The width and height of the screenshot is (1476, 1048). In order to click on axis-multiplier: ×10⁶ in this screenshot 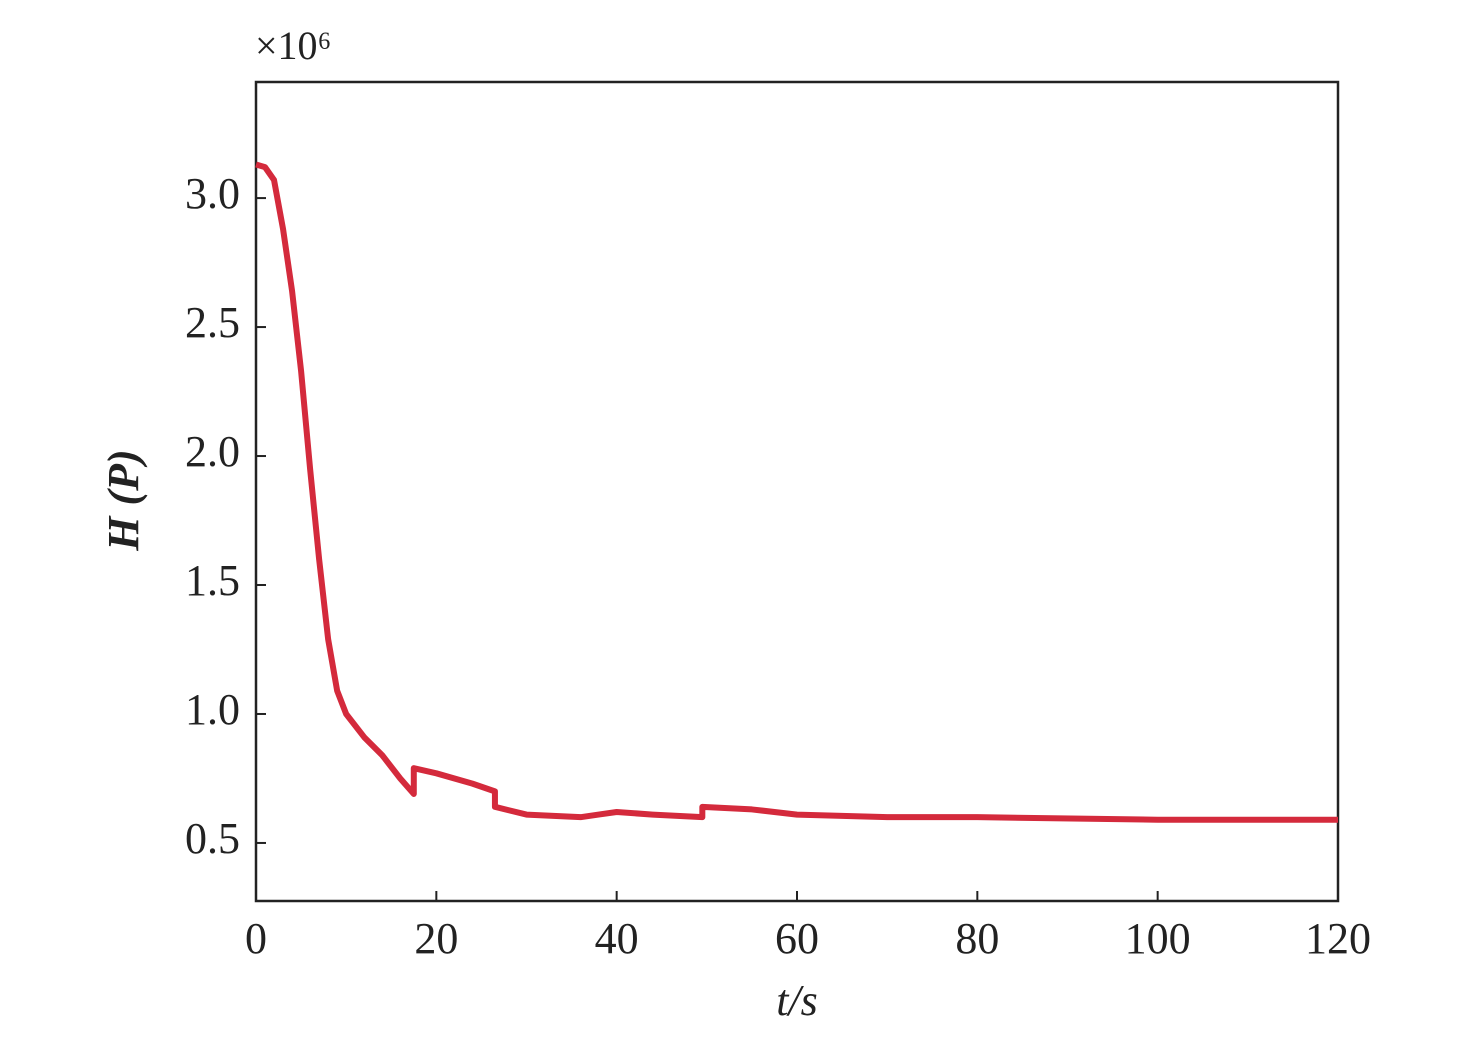, I will do `click(293, 45)`.